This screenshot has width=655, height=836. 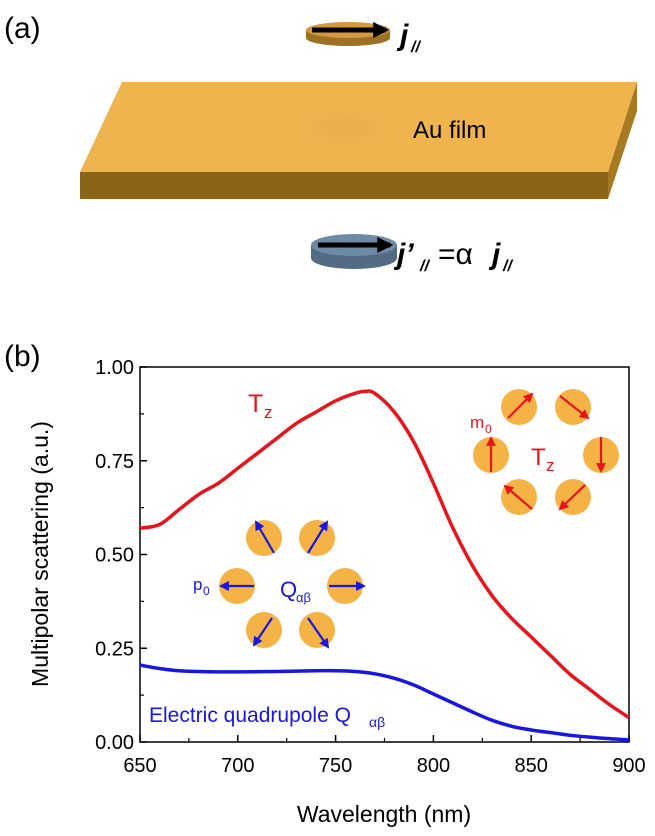 I want to click on x-tick-label: 750, so click(x=335, y=766).